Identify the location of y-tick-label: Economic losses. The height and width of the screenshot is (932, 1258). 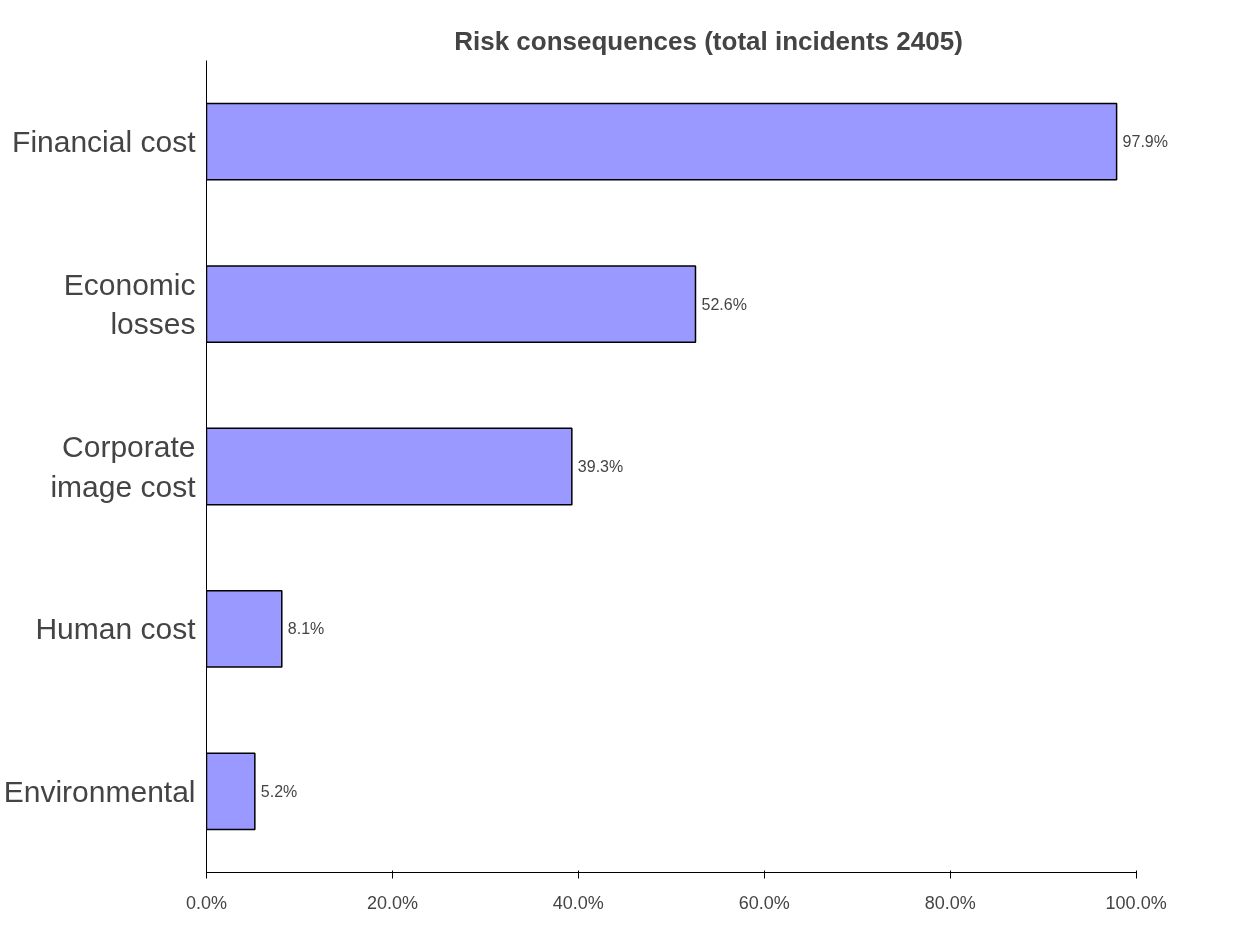
(129, 304).